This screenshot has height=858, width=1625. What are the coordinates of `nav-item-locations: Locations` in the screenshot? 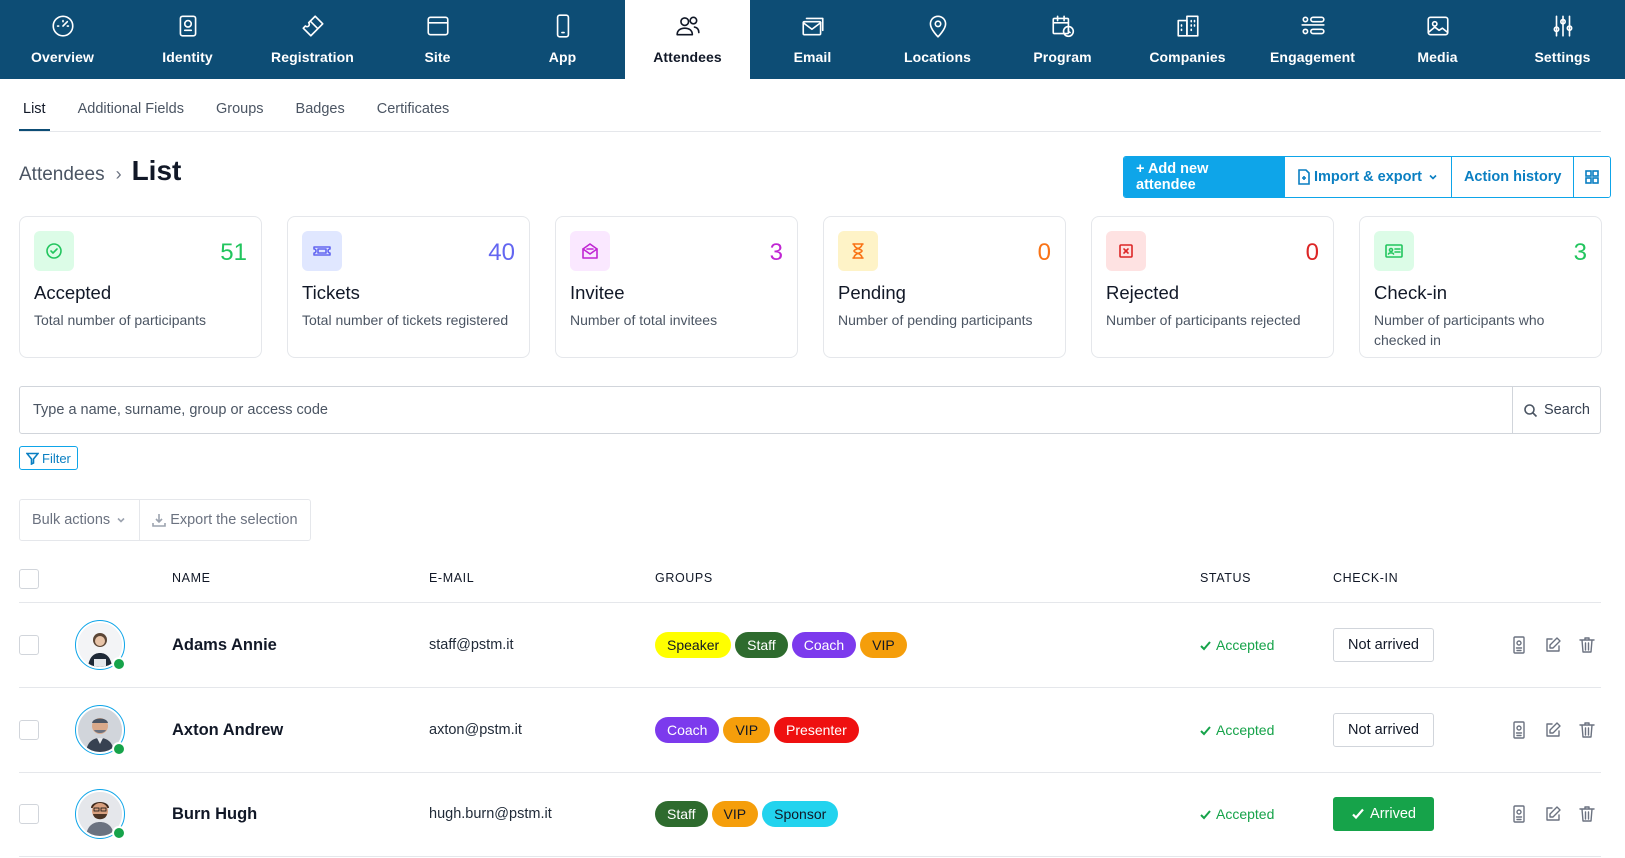 It's located at (937, 39).